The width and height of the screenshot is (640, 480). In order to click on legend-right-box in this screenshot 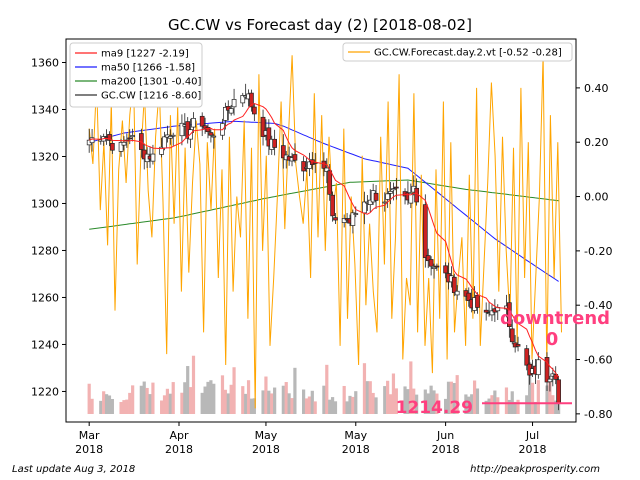, I will do `click(457, 52)`.